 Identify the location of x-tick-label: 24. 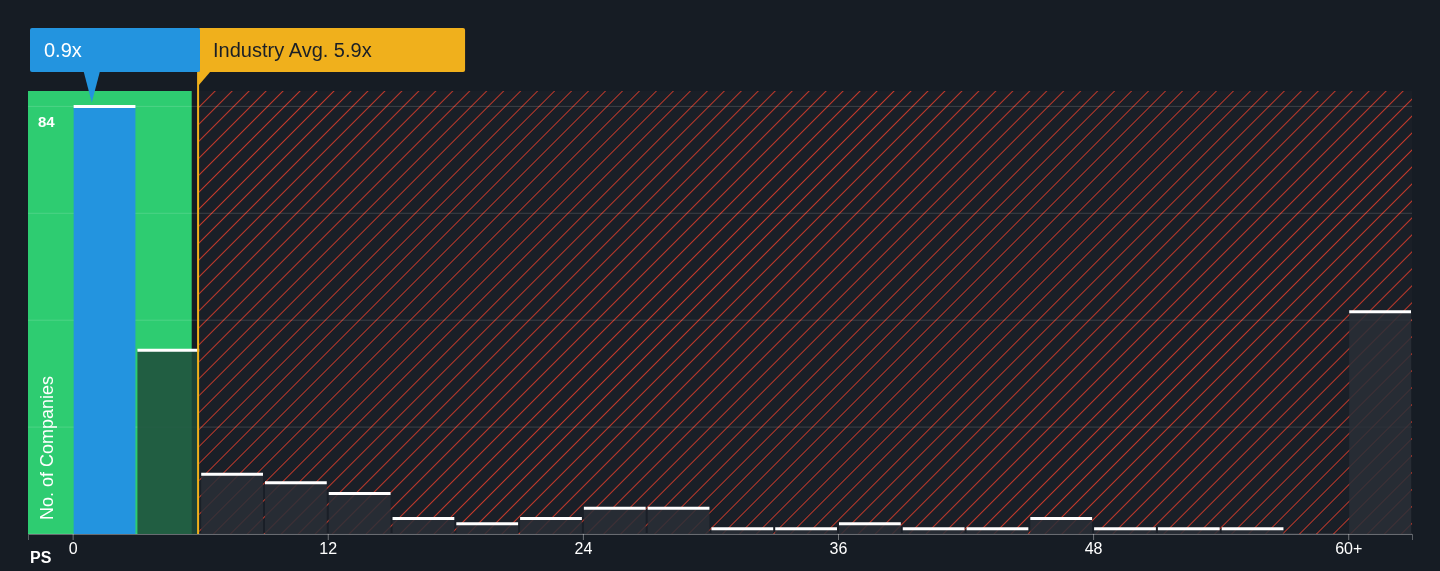
(583, 549).